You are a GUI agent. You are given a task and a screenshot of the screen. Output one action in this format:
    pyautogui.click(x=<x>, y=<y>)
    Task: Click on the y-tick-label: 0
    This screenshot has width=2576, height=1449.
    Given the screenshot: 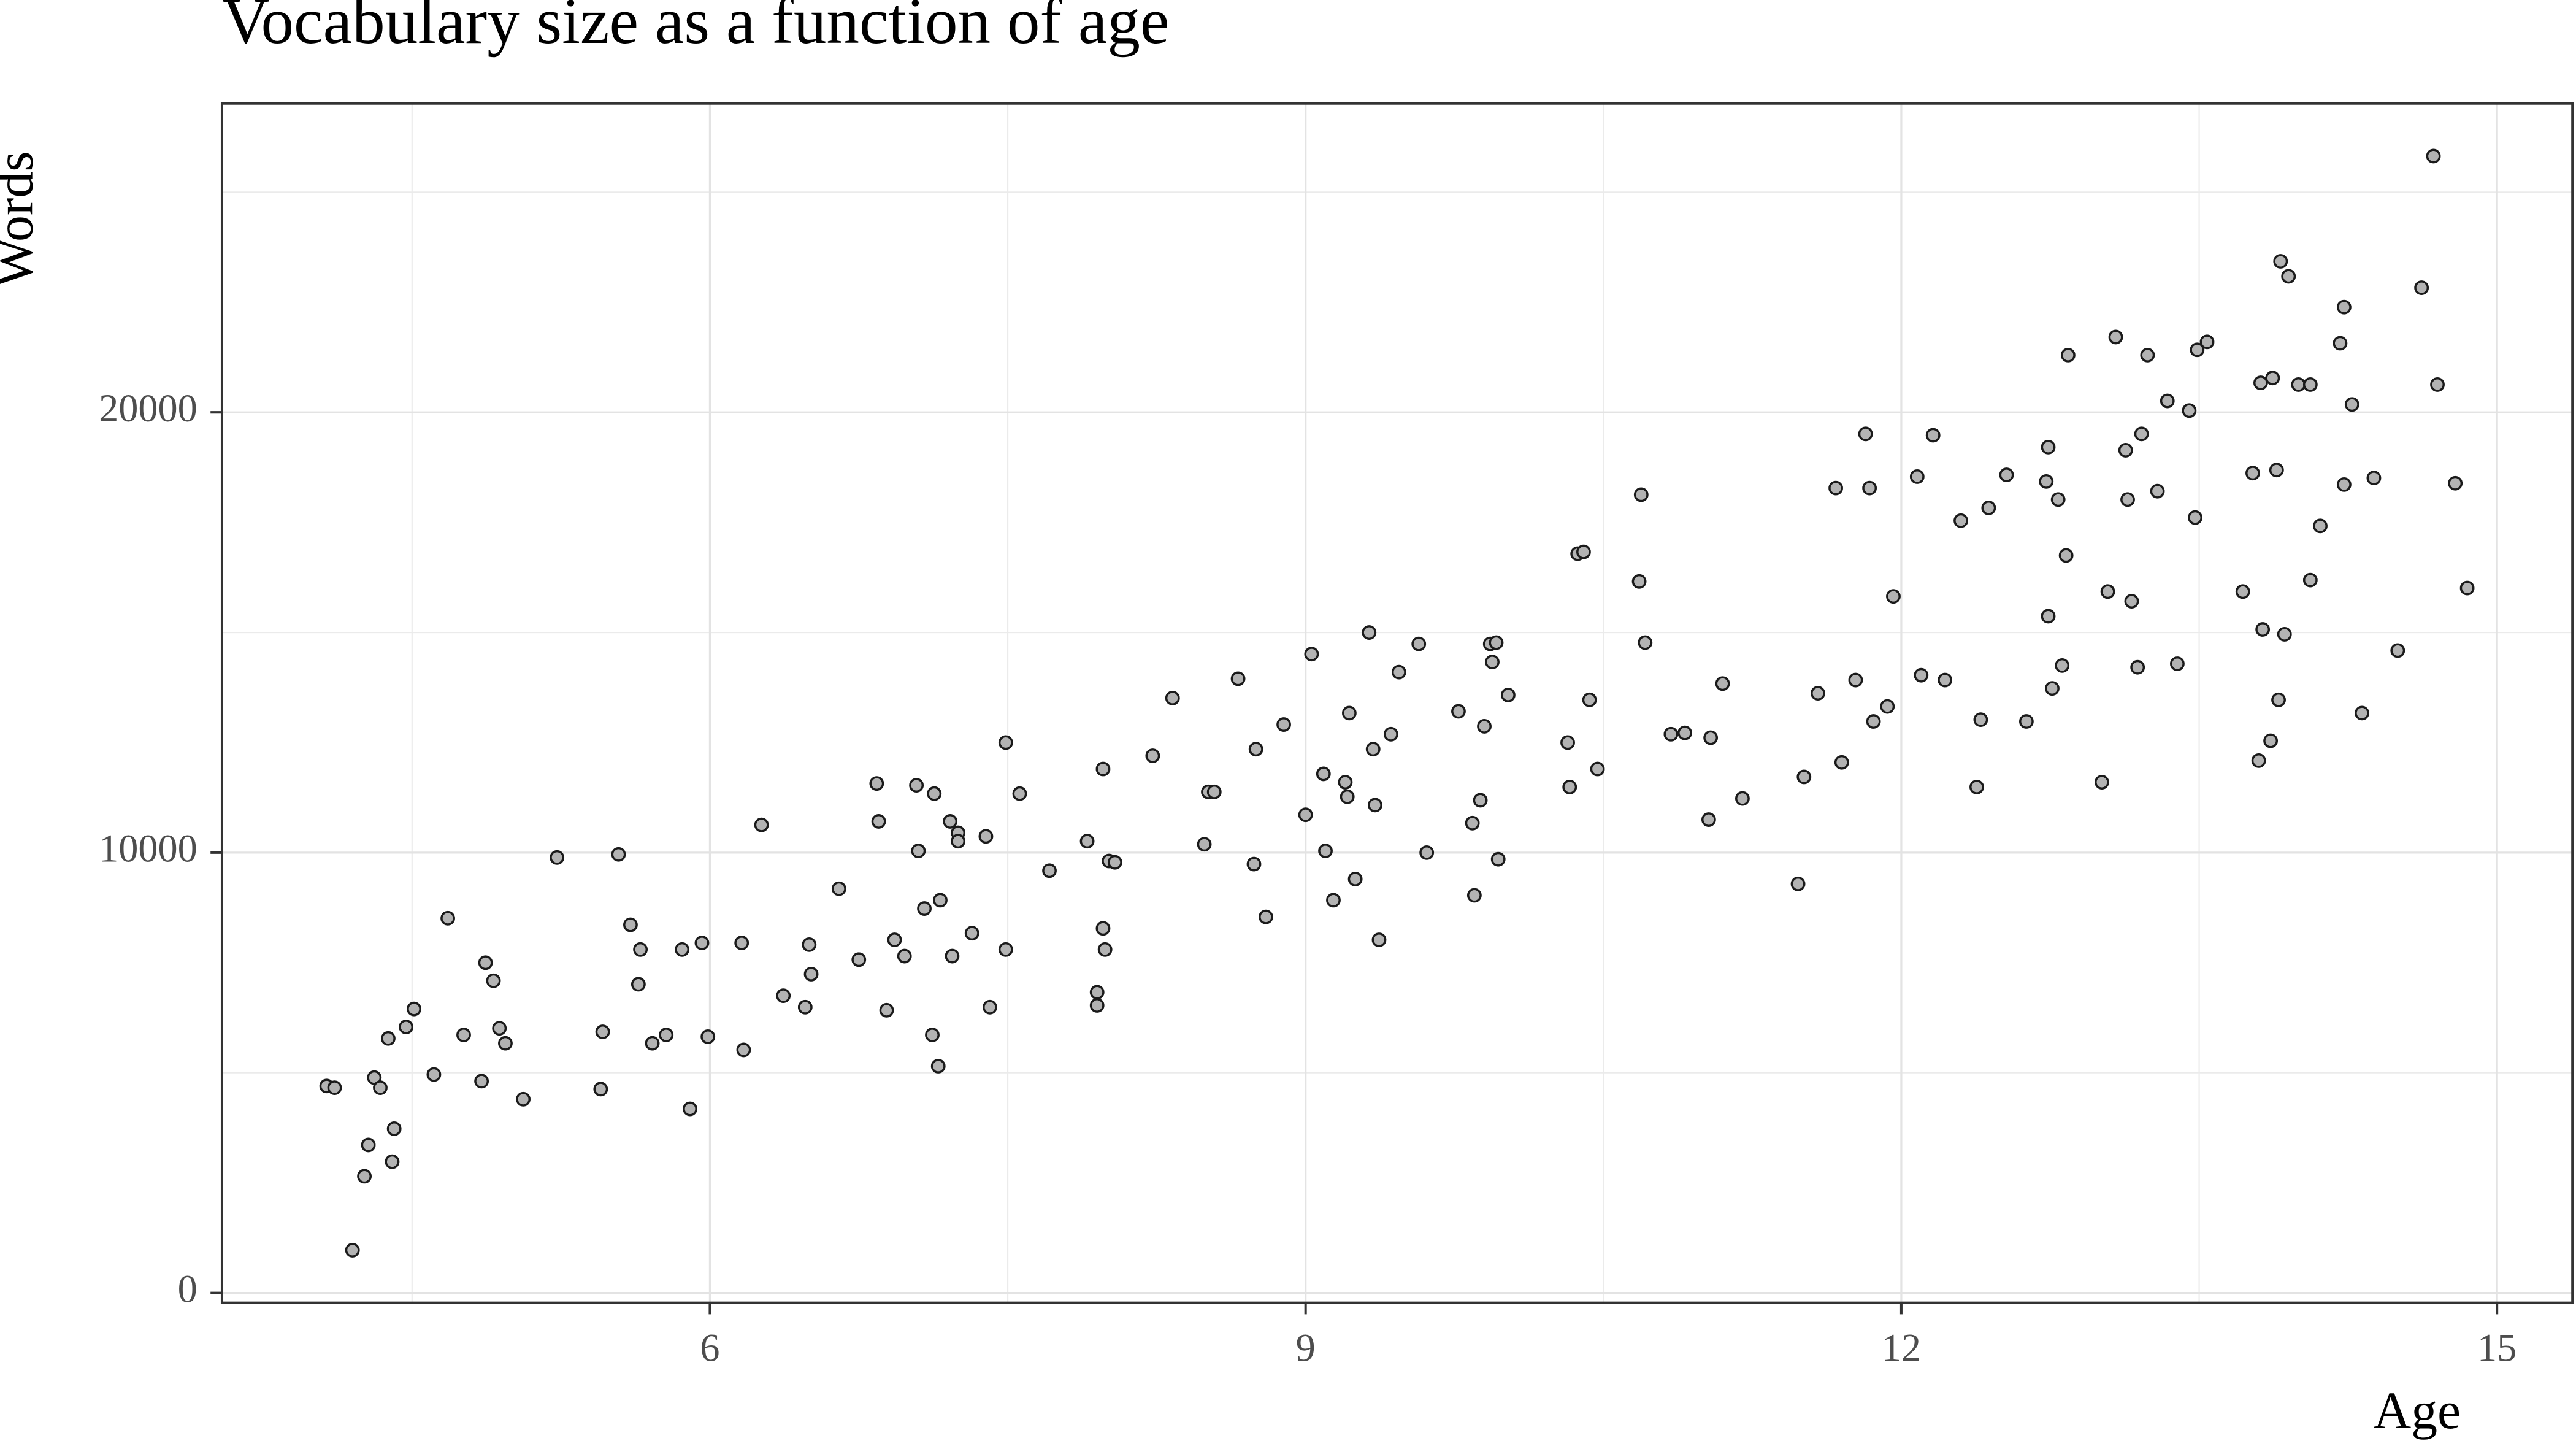 What is the action you would take?
    pyautogui.click(x=187, y=1288)
    